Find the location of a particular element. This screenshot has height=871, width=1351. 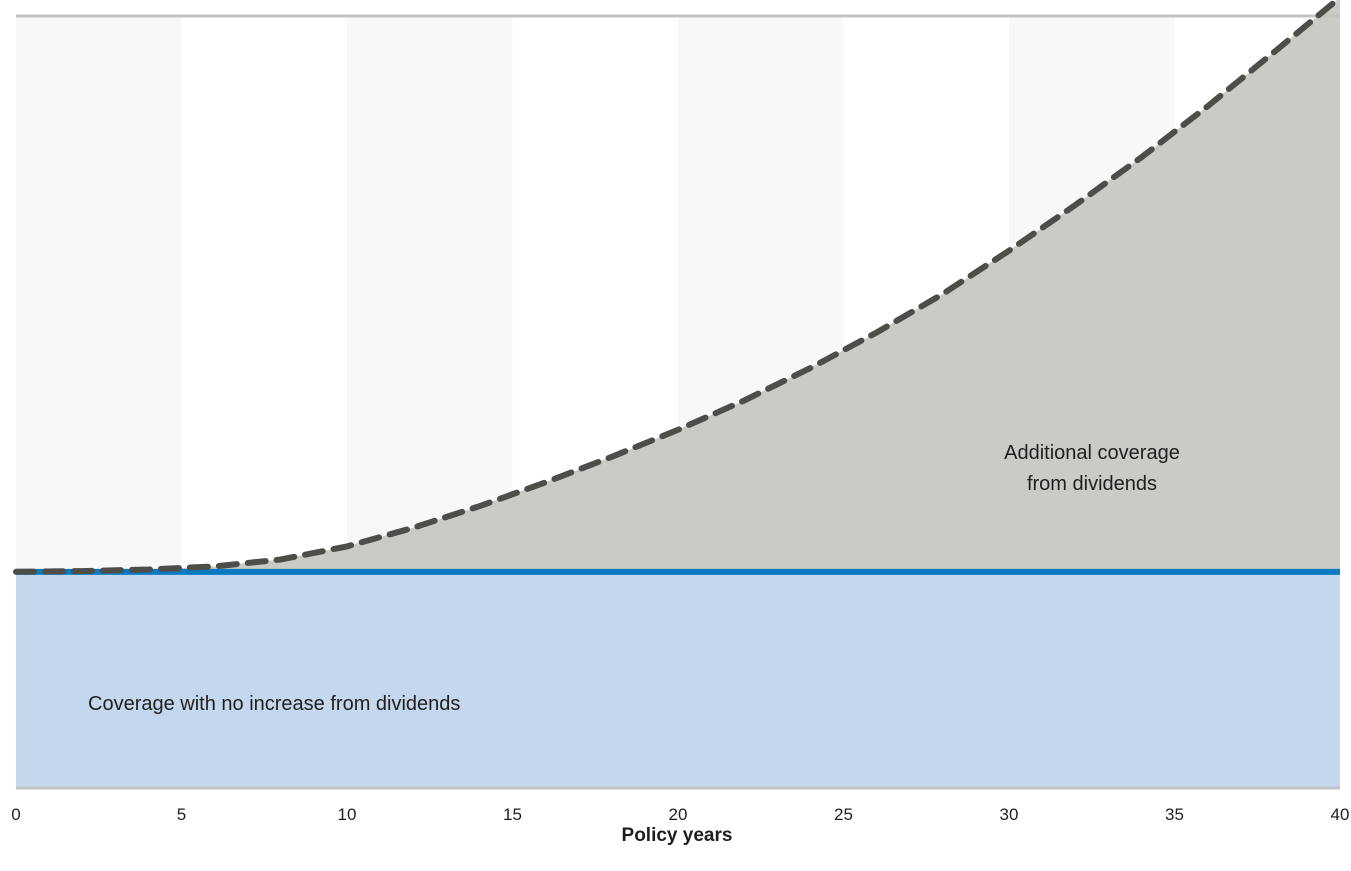

dividend-area-label-line1: Additional coverage is located at coordinates (1092, 453).